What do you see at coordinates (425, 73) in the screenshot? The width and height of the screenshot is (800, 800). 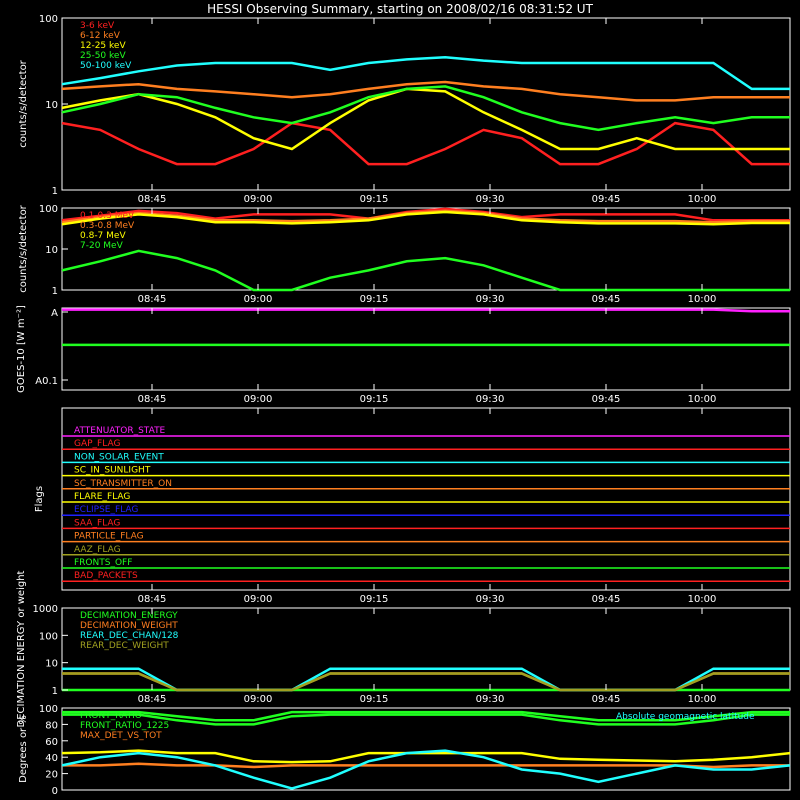 I see `series-line-50-100-kev` at bounding box center [425, 73].